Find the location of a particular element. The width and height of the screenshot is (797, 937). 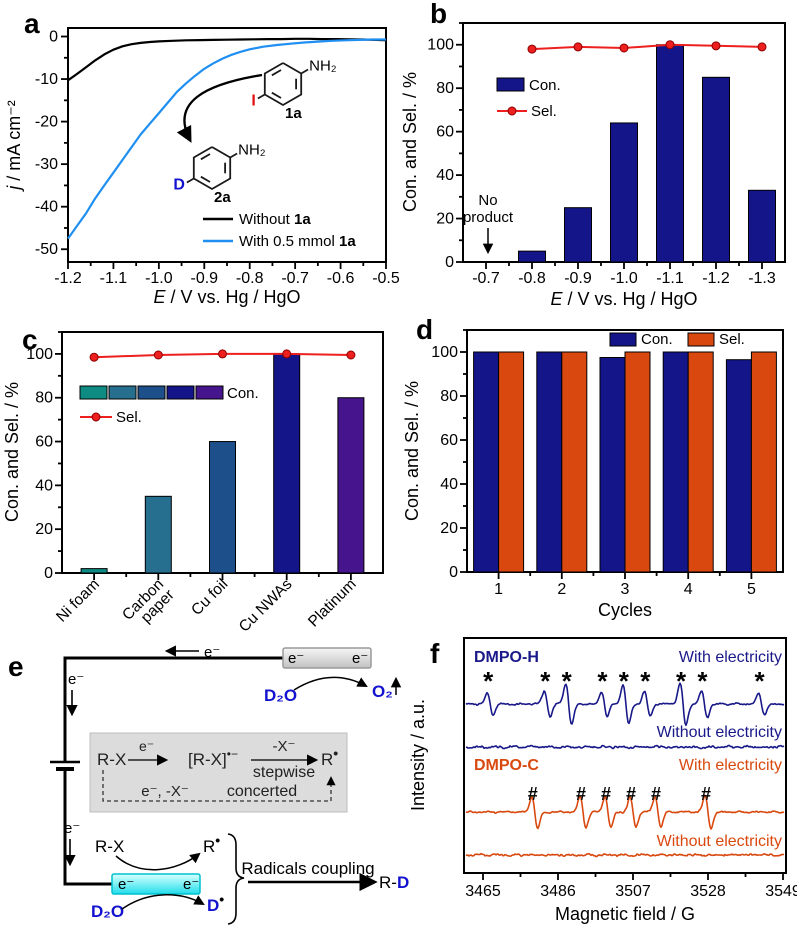

lsv-curve is located at coordinates (226, 139).